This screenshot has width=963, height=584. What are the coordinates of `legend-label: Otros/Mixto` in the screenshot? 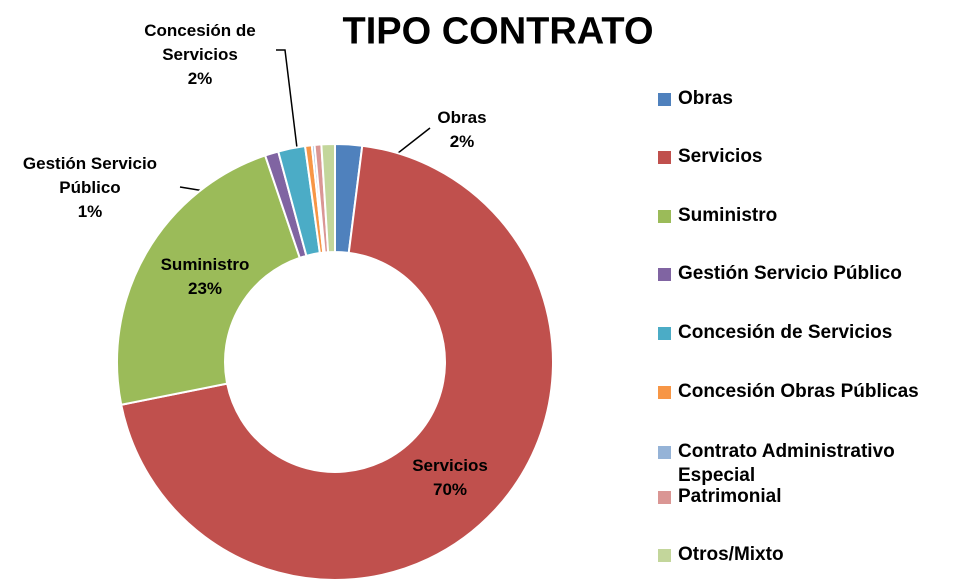 It's located at (731, 554).